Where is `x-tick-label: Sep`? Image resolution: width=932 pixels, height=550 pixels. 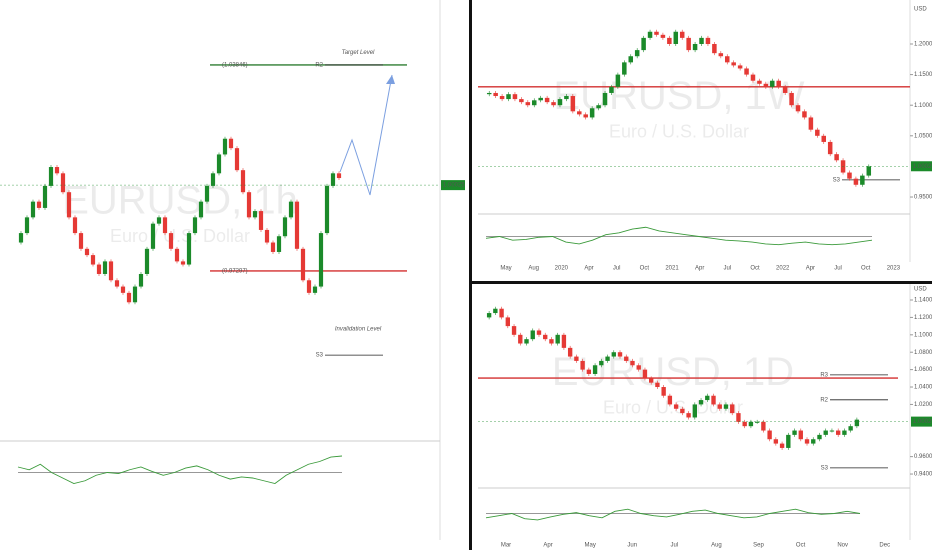 x-tick-label: Sep is located at coordinates (758, 546).